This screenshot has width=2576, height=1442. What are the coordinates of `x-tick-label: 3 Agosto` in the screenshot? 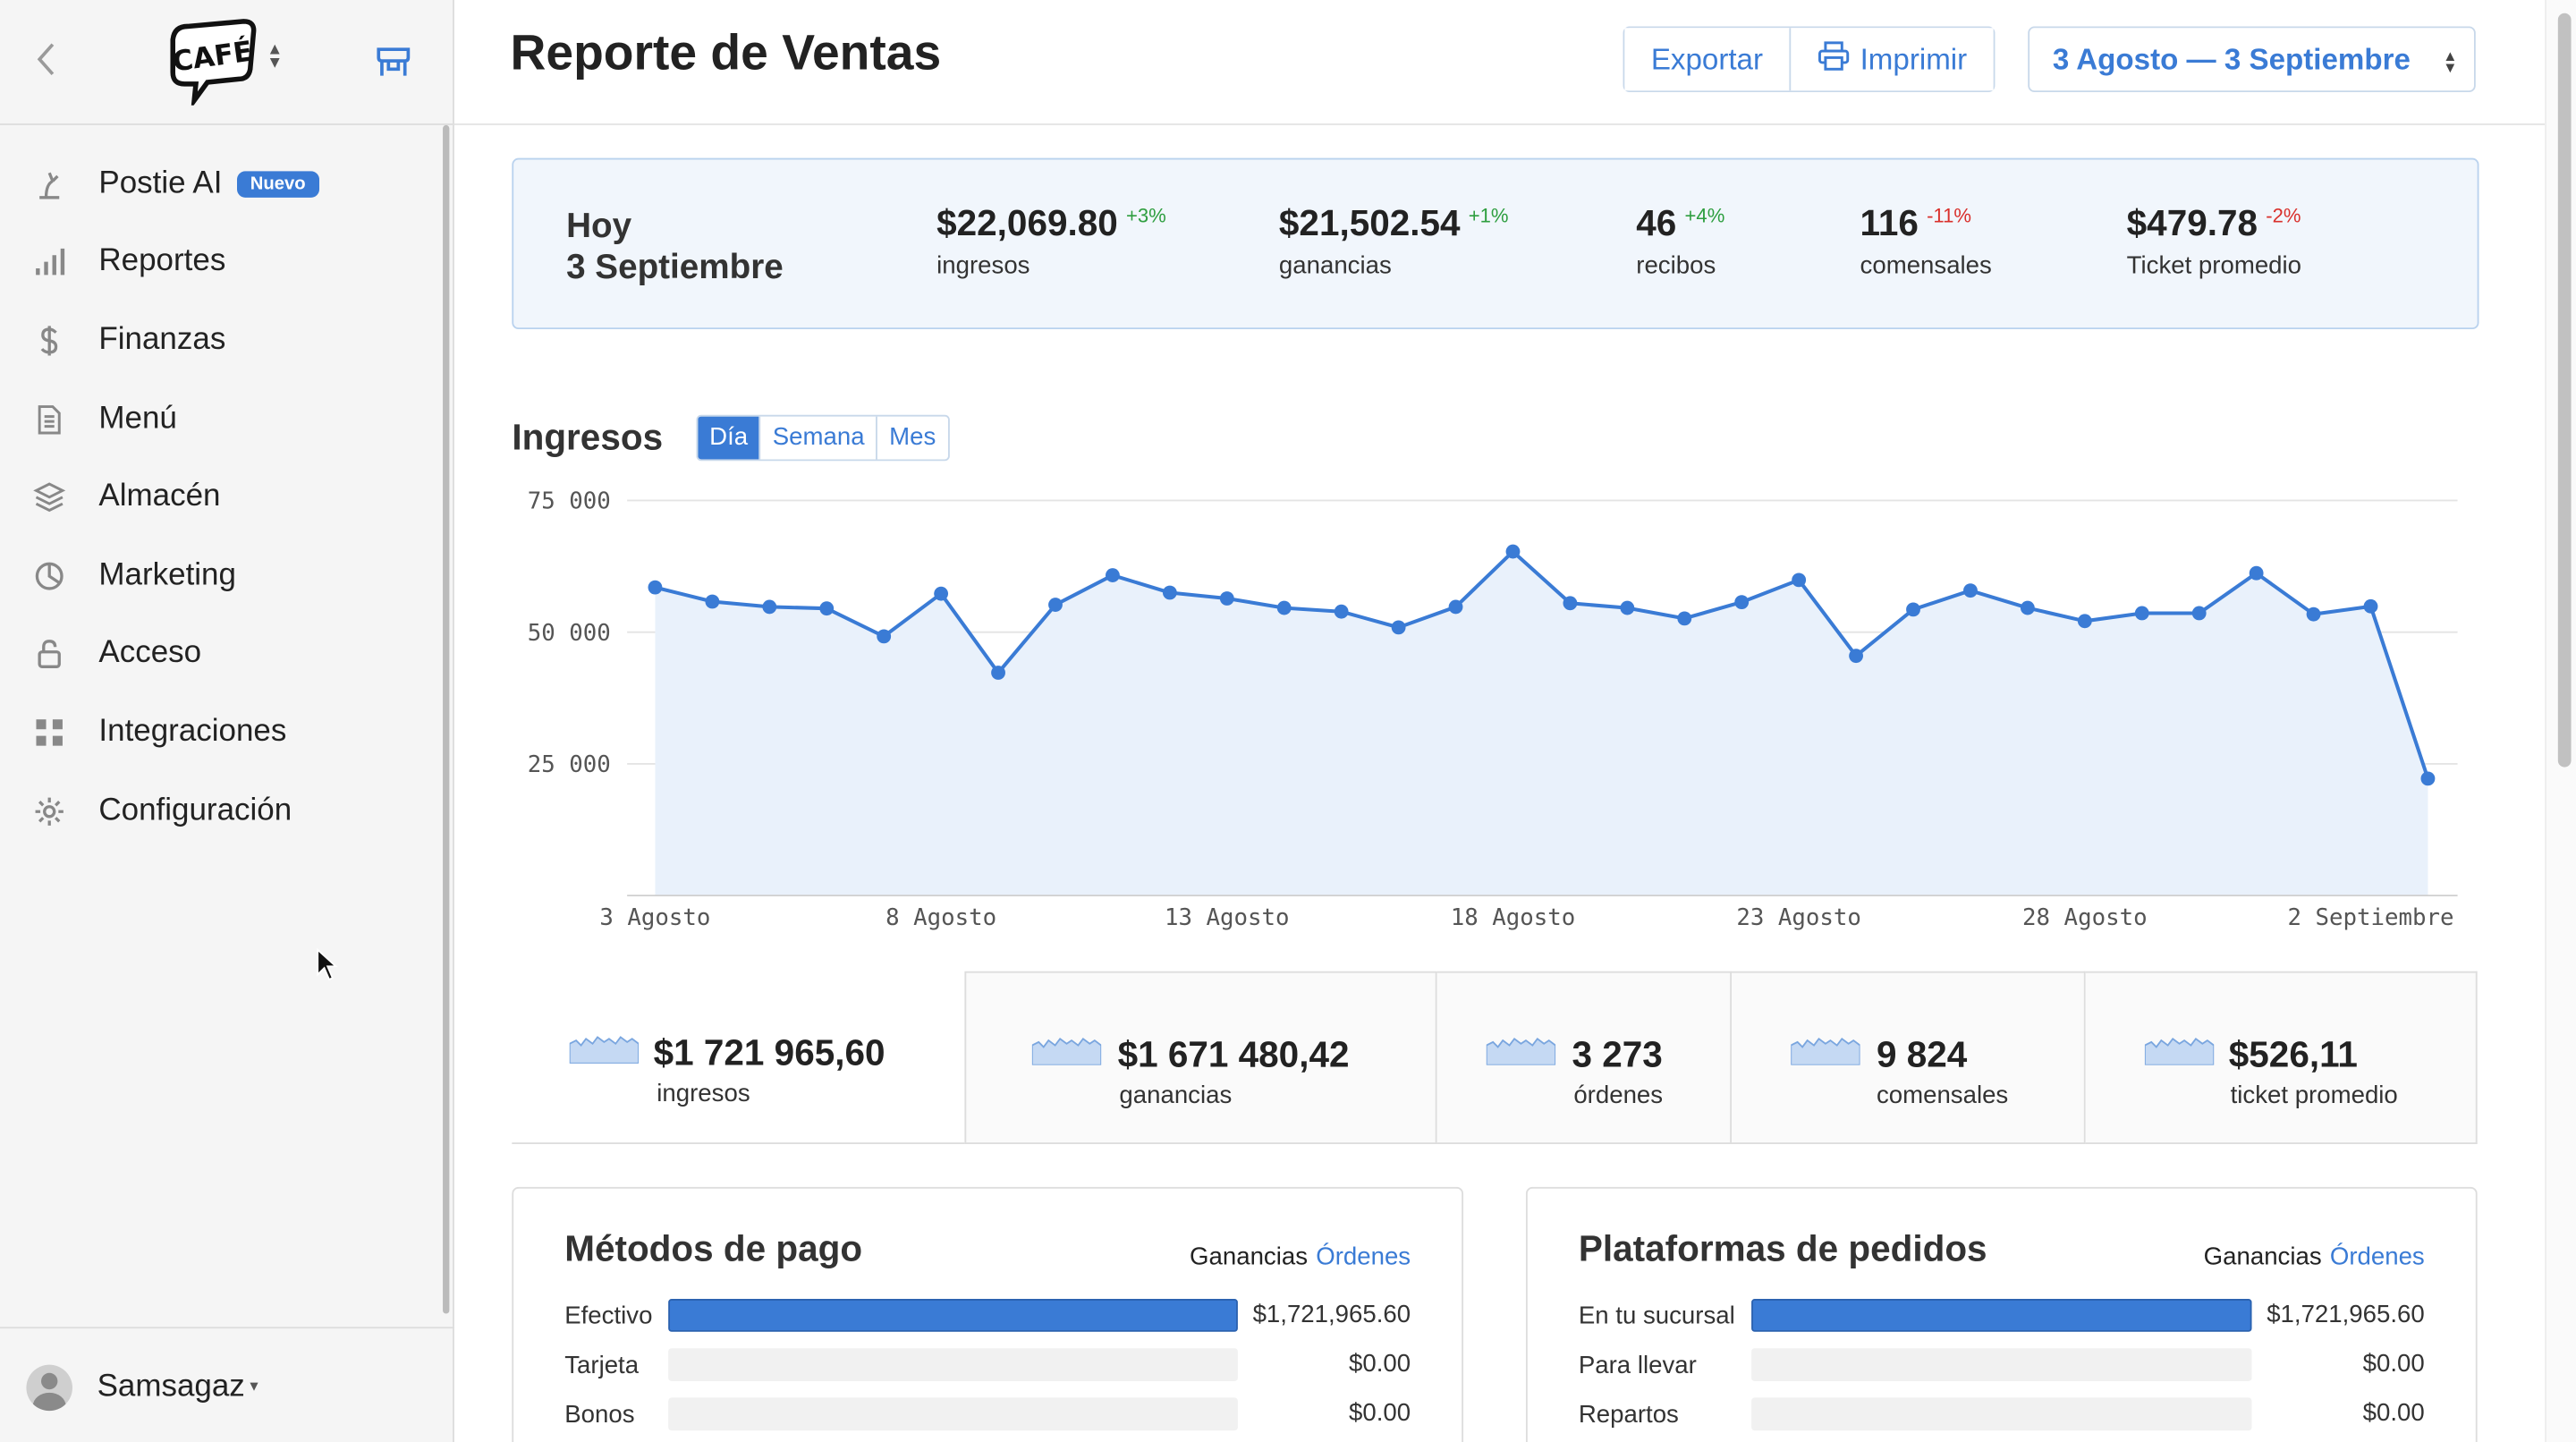 It's located at (654, 917).